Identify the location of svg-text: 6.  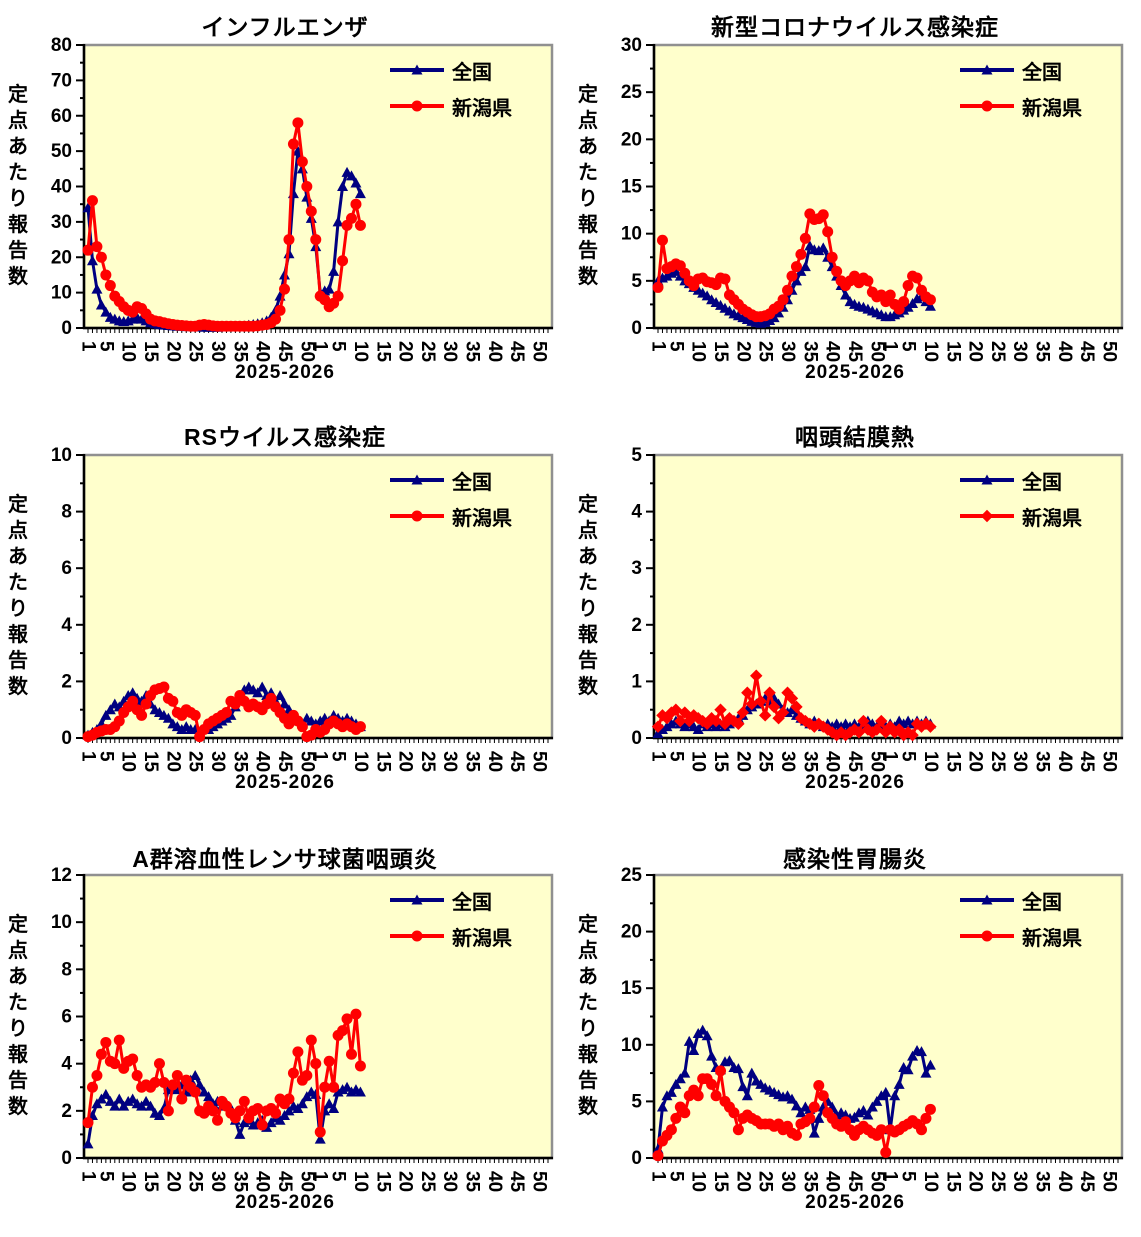
(66, 568).